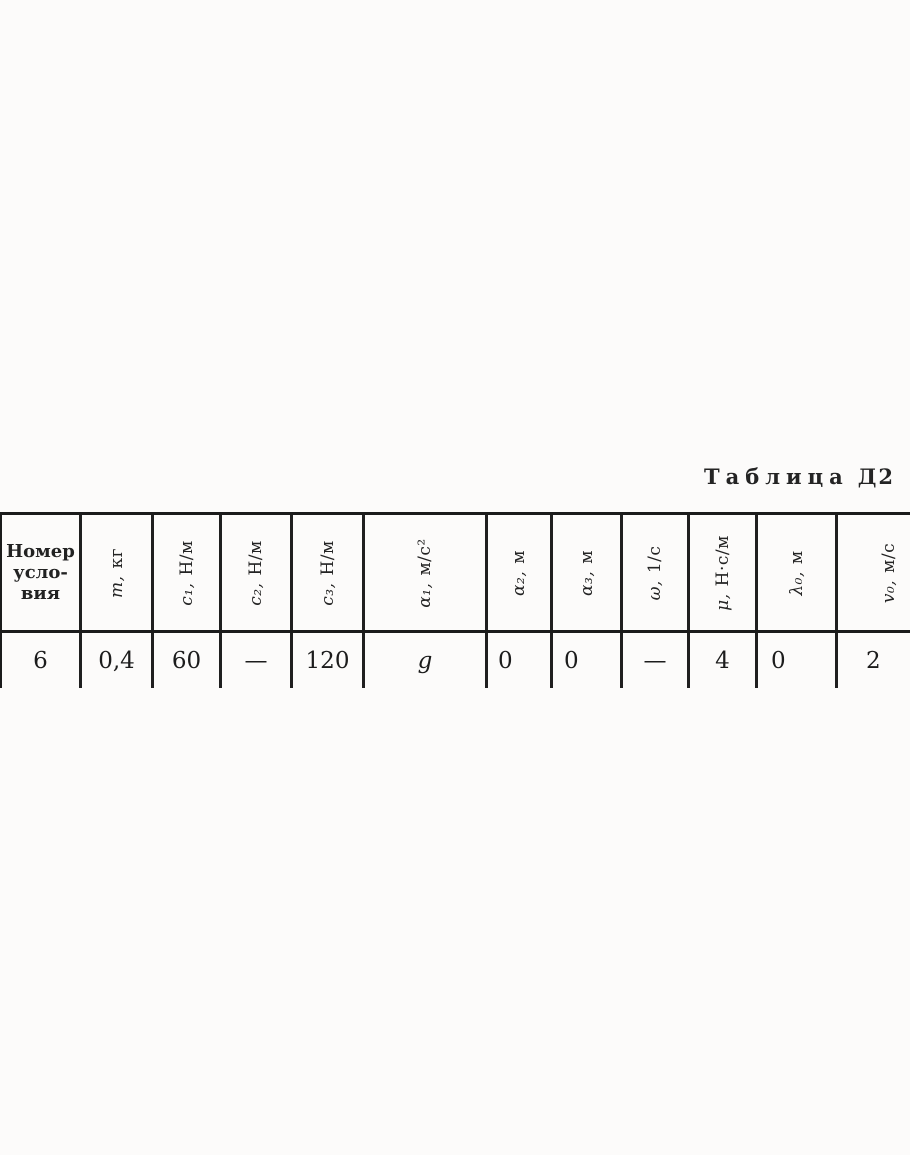  What do you see at coordinates (520, 660) in the screenshot?
I see `data-cell-alpha2: 0` at bounding box center [520, 660].